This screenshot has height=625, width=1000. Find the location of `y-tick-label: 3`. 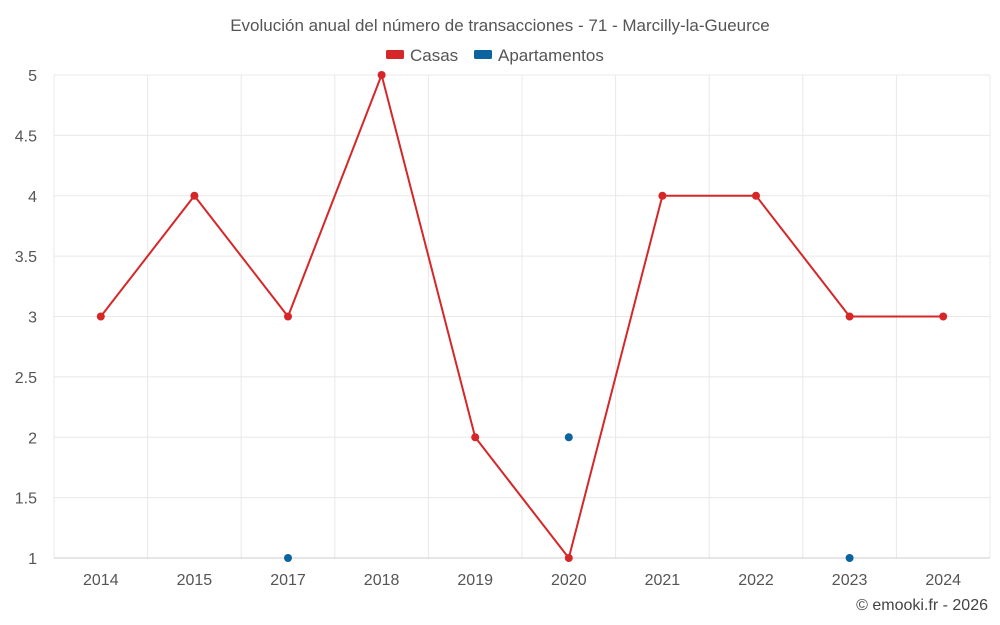

y-tick-label: 3 is located at coordinates (32, 318).